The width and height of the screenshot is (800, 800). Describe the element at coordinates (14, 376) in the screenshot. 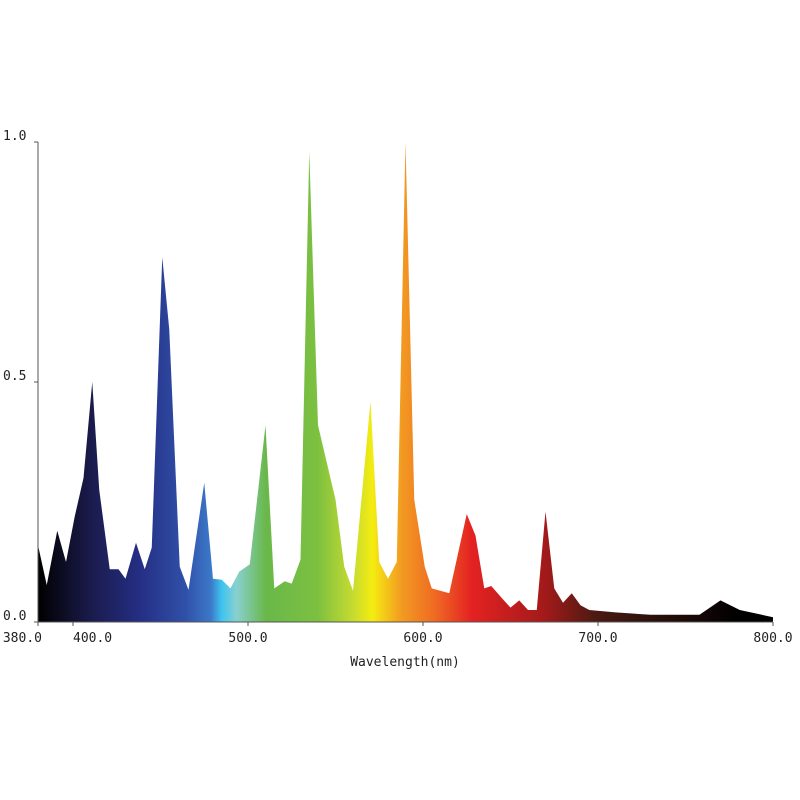

I see `y-tick-label: 0.5` at that location.